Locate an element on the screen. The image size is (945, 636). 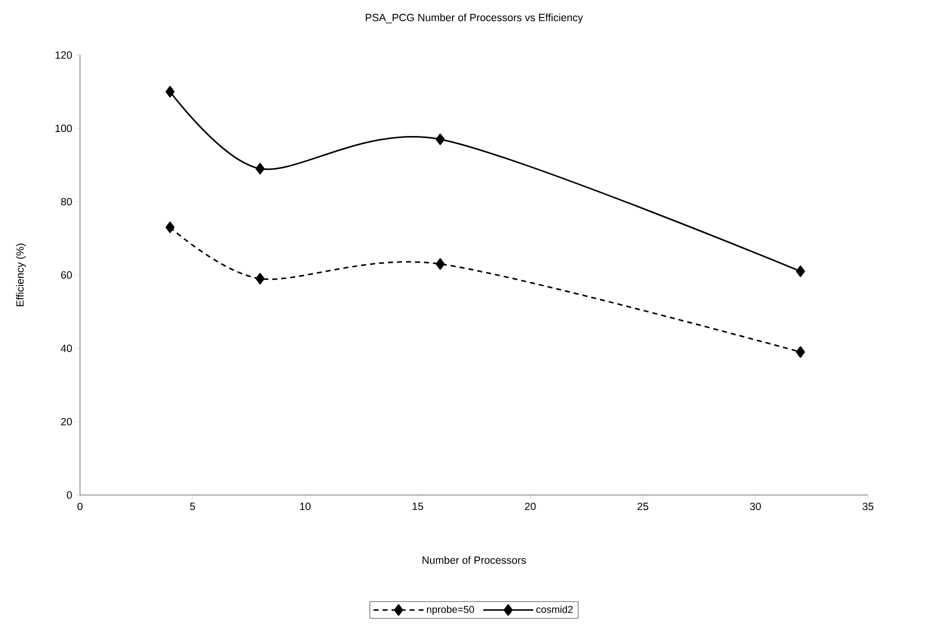
x-tick-label: 5 is located at coordinates (193, 506).